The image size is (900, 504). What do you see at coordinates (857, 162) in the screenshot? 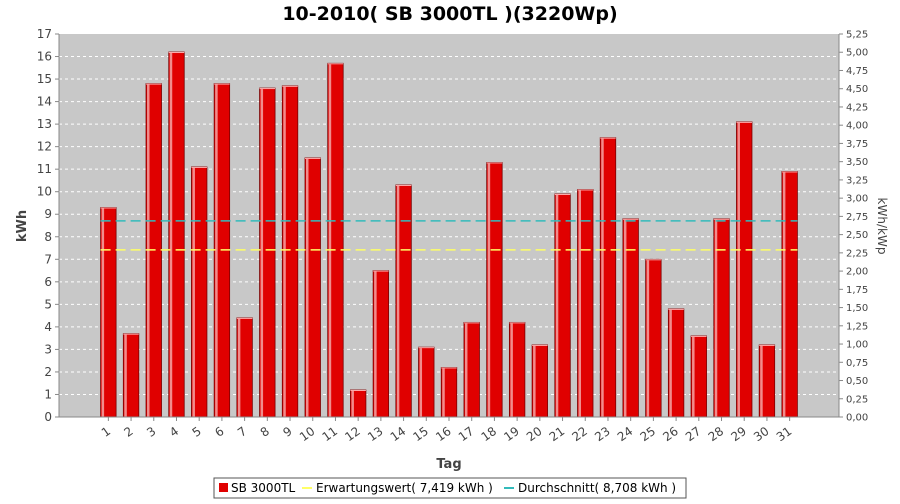
I see `y2-tick-label: 3,50` at bounding box center [857, 162].